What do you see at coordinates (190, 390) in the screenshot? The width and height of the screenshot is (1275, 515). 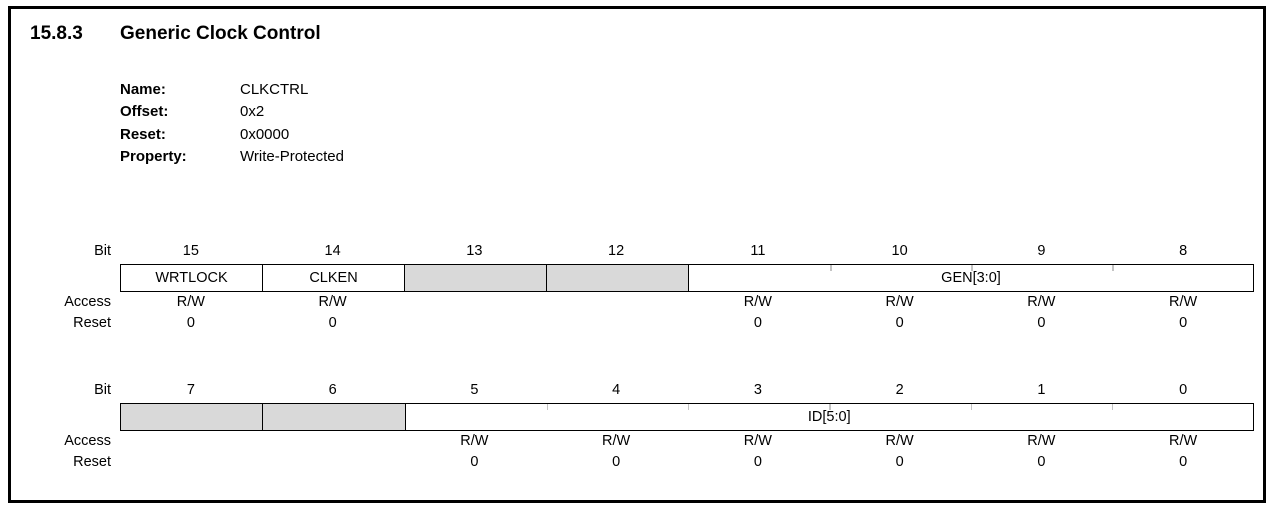 I see `bit-number-7: 7` at bounding box center [190, 390].